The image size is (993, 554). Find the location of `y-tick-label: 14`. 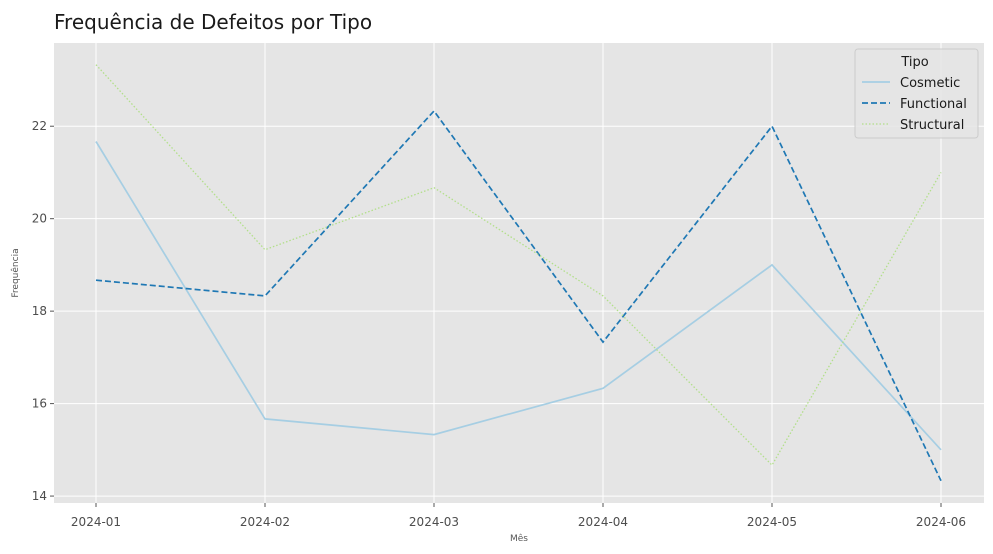

y-tick-label: 14 is located at coordinates (39, 496).